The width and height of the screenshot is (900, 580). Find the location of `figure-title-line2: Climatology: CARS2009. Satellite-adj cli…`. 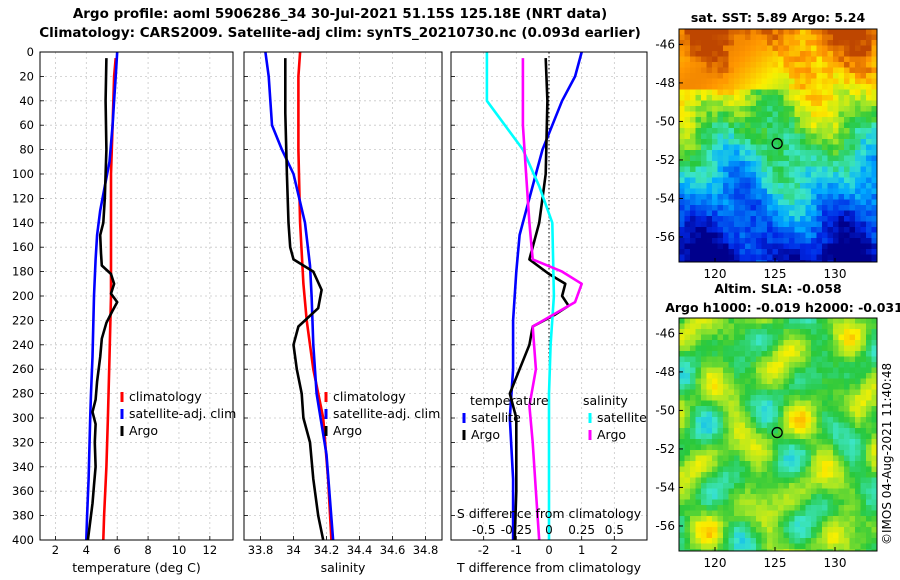

figure-title-line2: Climatology: CARS2009. Satellite-adj cli… is located at coordinates (340, 33).